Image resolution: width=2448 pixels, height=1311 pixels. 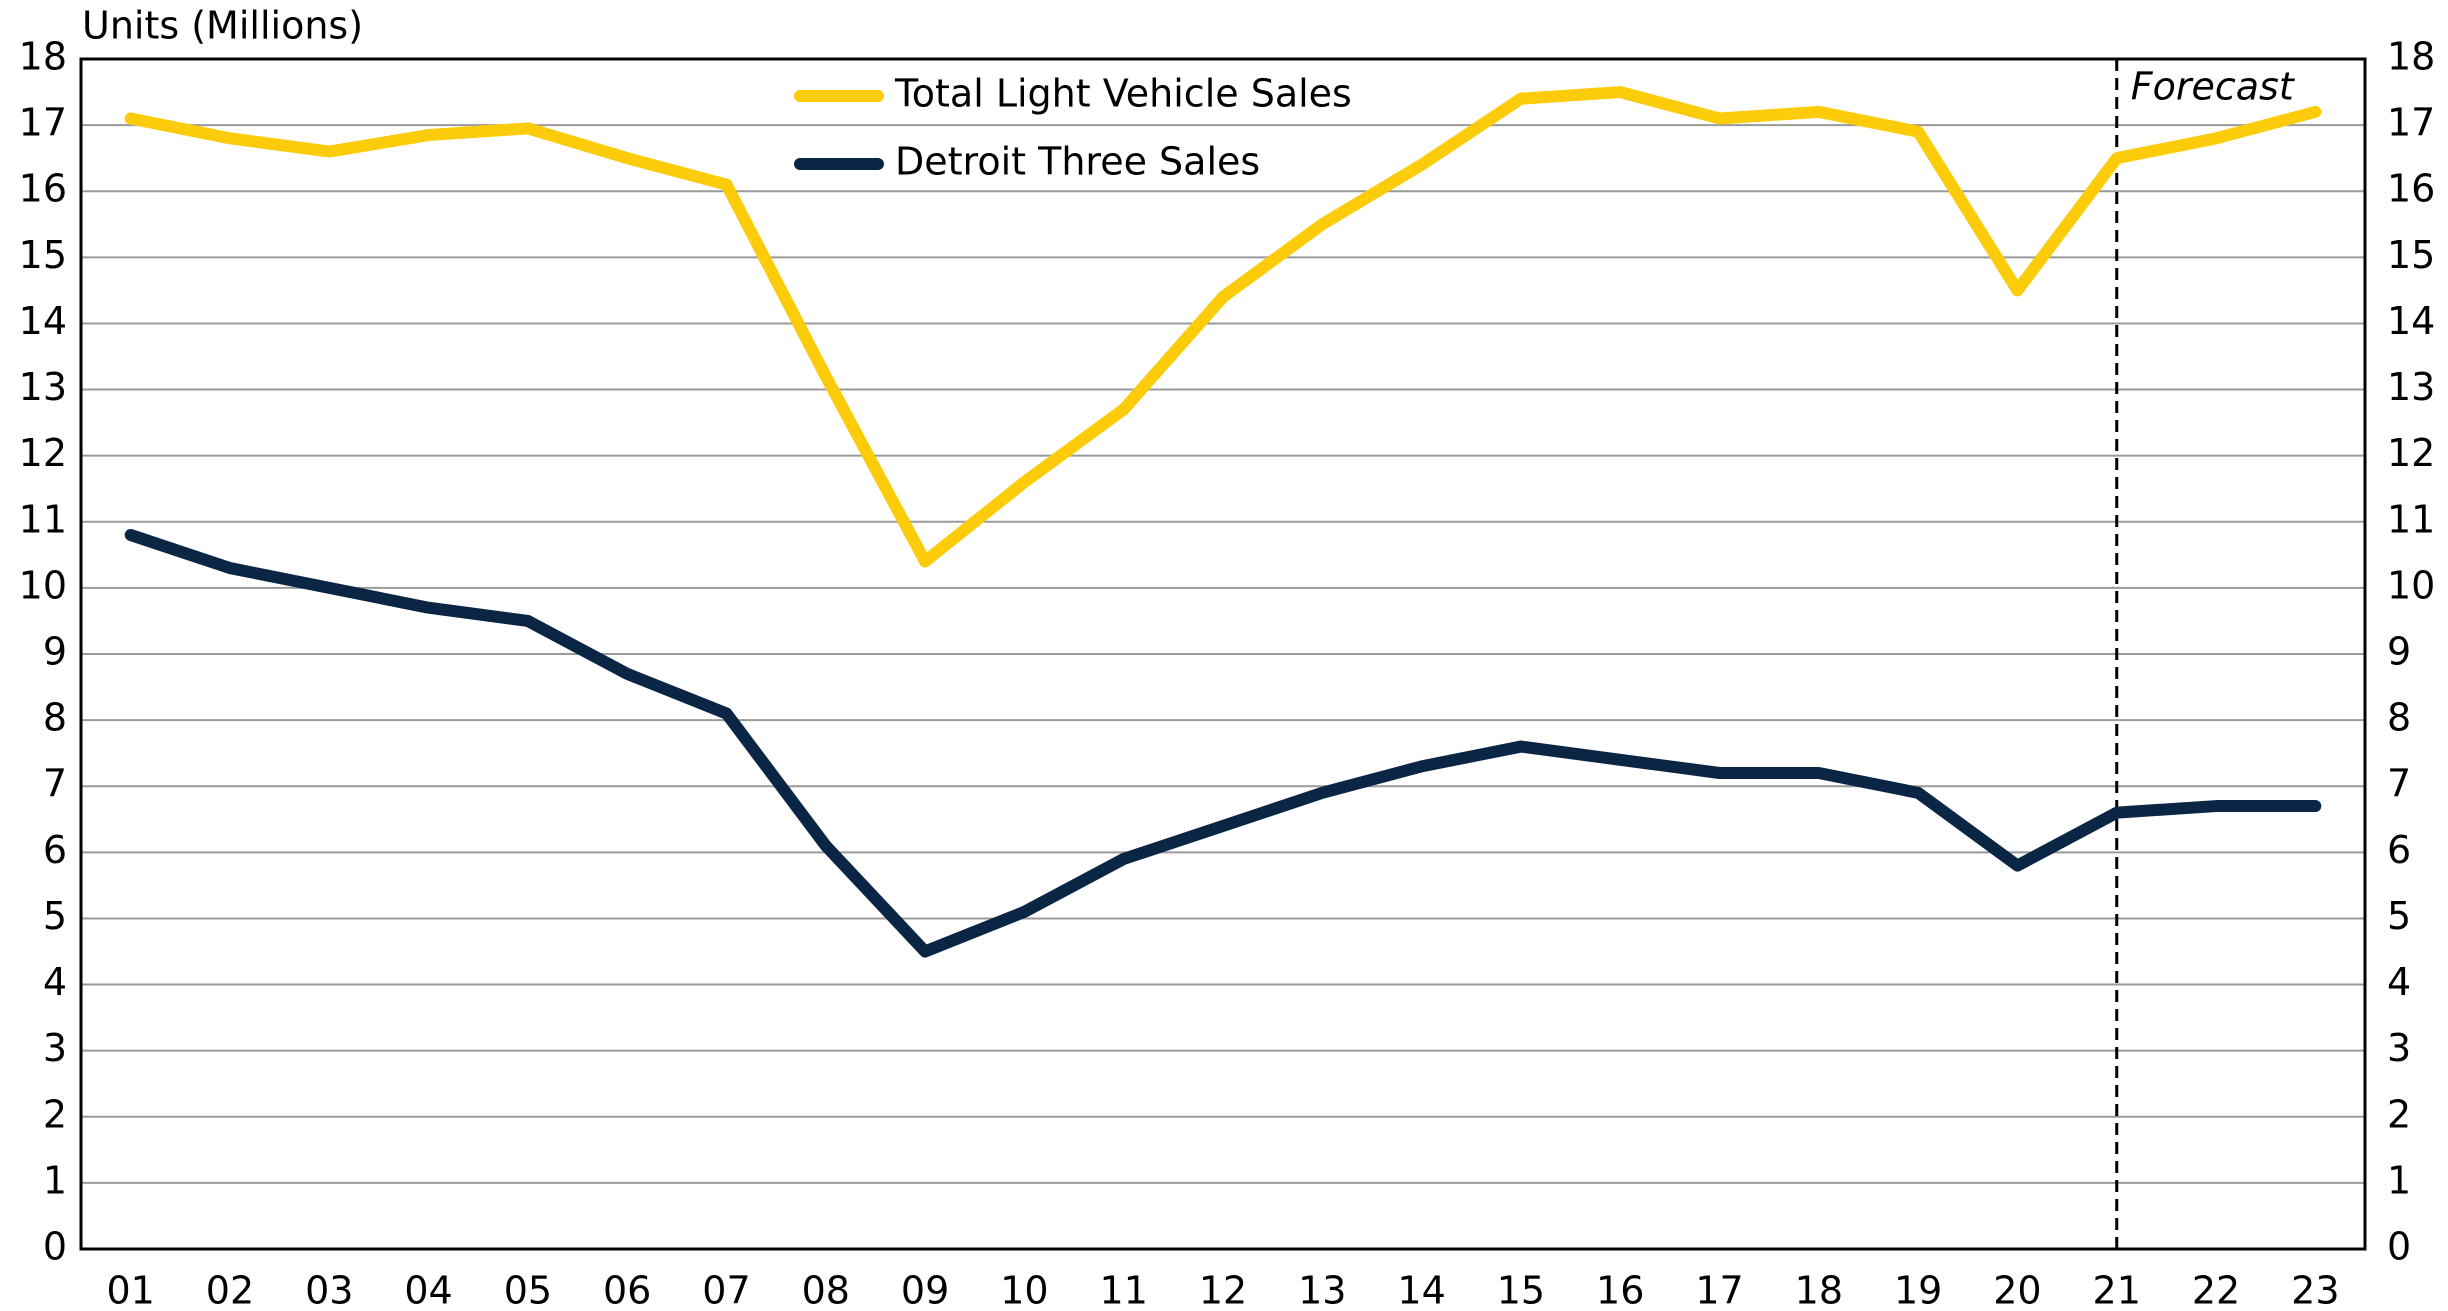 I want to click on y-tick-label: 2, so click(x=55, y=1114).